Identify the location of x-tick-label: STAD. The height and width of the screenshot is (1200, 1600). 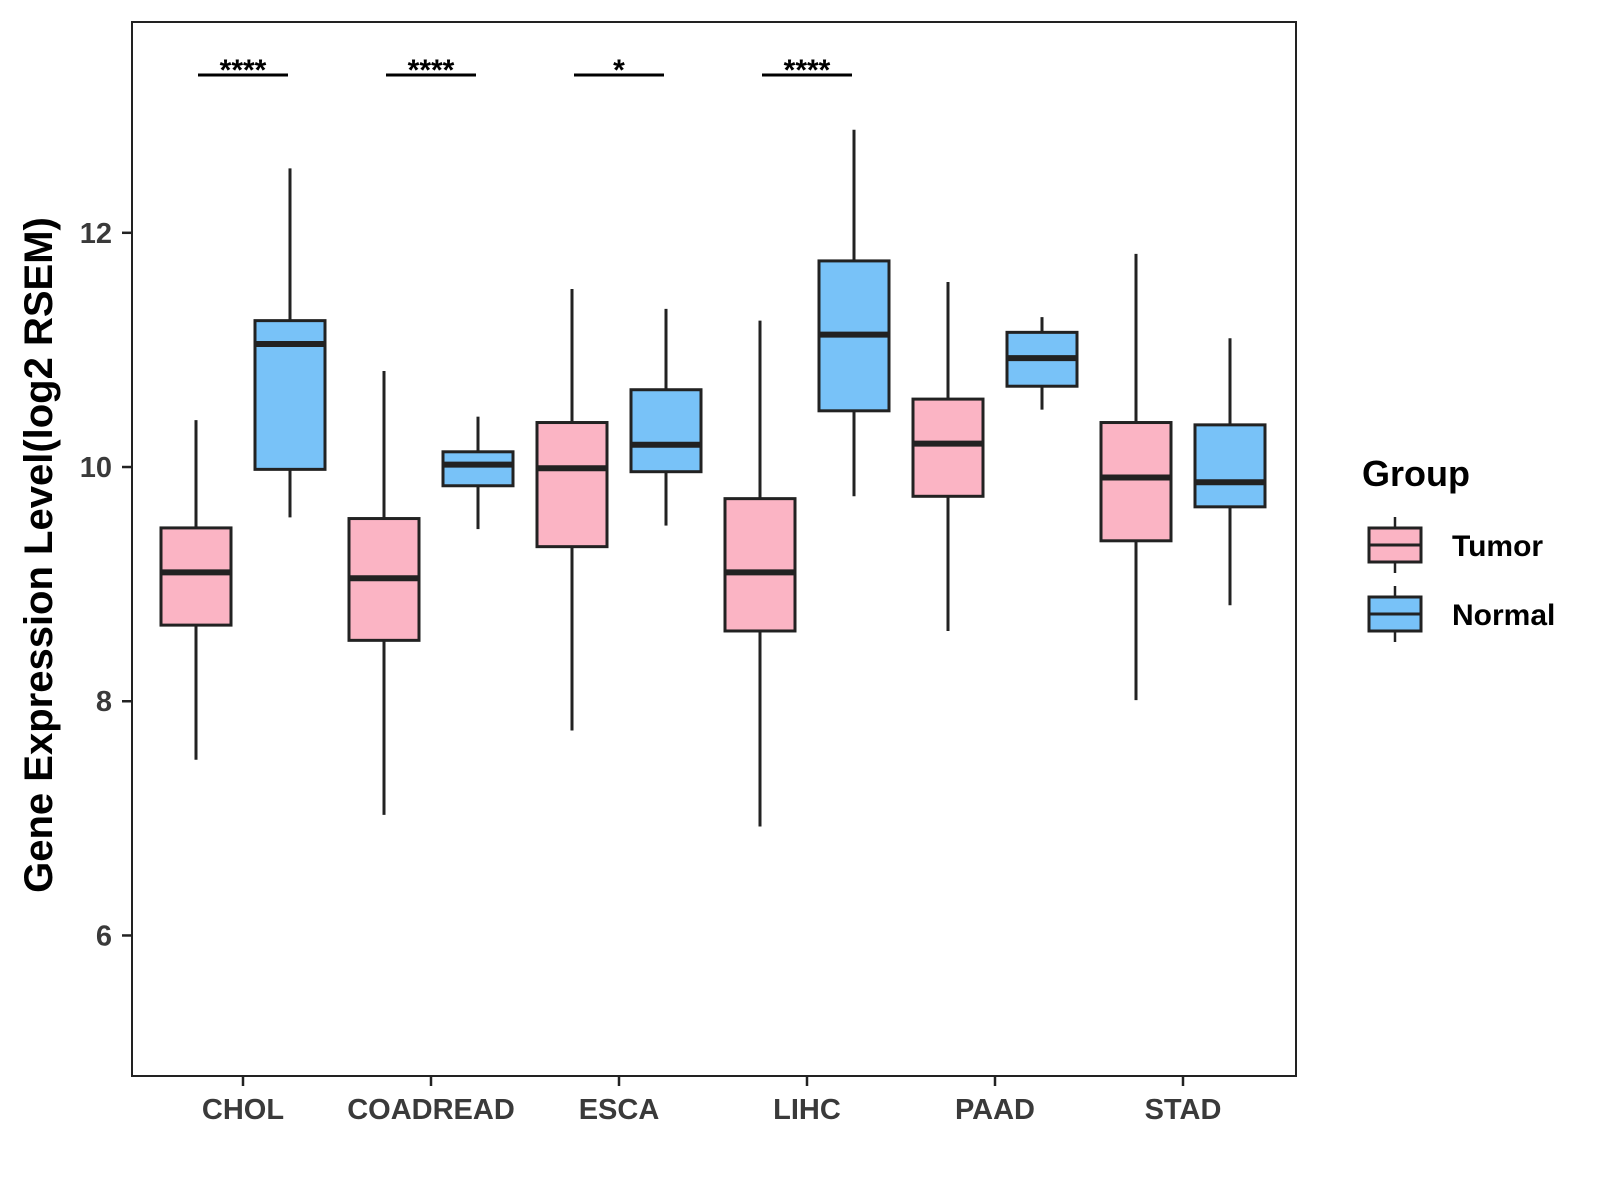
(1183, 1110).